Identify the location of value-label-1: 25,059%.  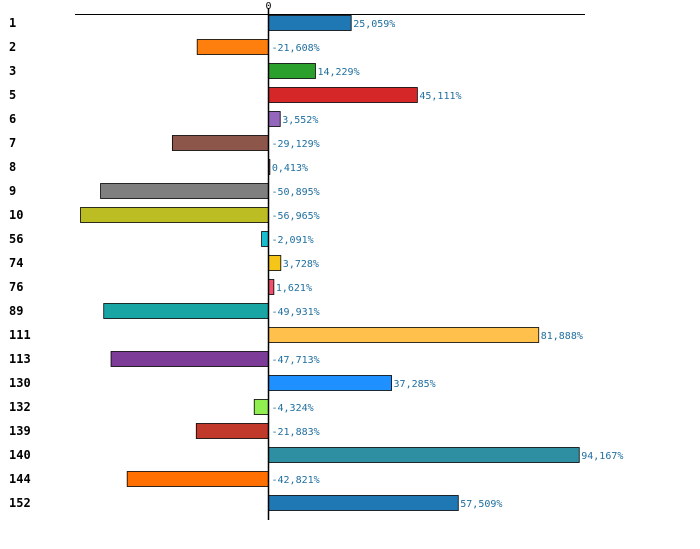
(374, 24).